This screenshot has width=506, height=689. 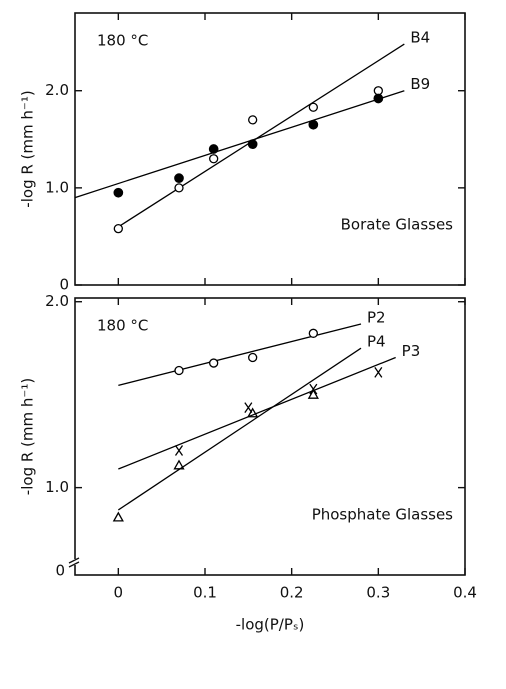 What do you see at coordinates (376, 318) in the screenshot?
I see `series-label: P2` at bounding box center [376, 318].